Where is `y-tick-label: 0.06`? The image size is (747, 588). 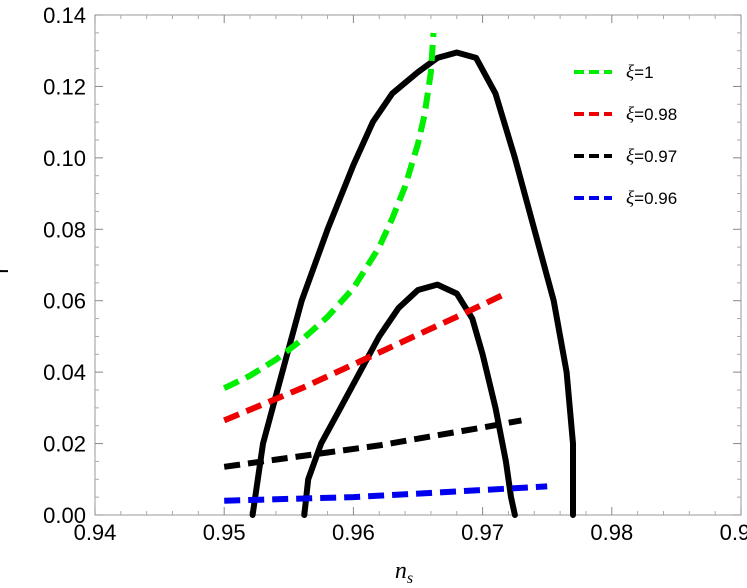 y-tick-label: 0.06 is located at coordinates (64, 301).